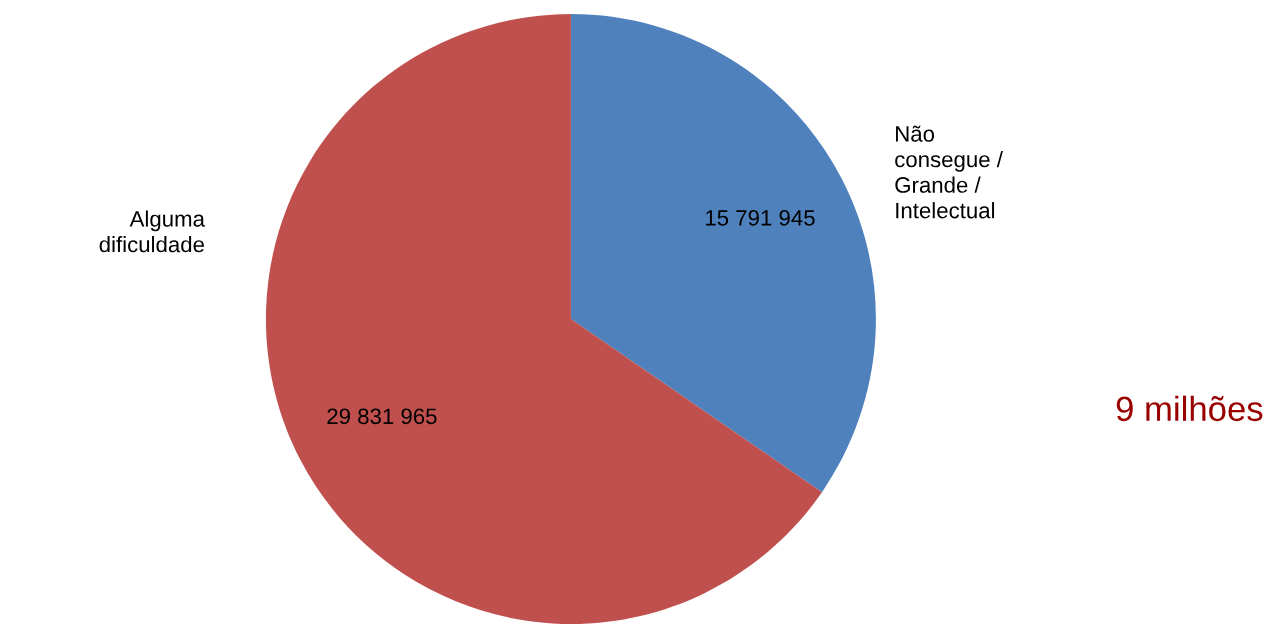  Describe the element at coordinates (949, 172) in the screenshot. I see `slice-label: Não consegue / Grande / Intelectual` at that location.